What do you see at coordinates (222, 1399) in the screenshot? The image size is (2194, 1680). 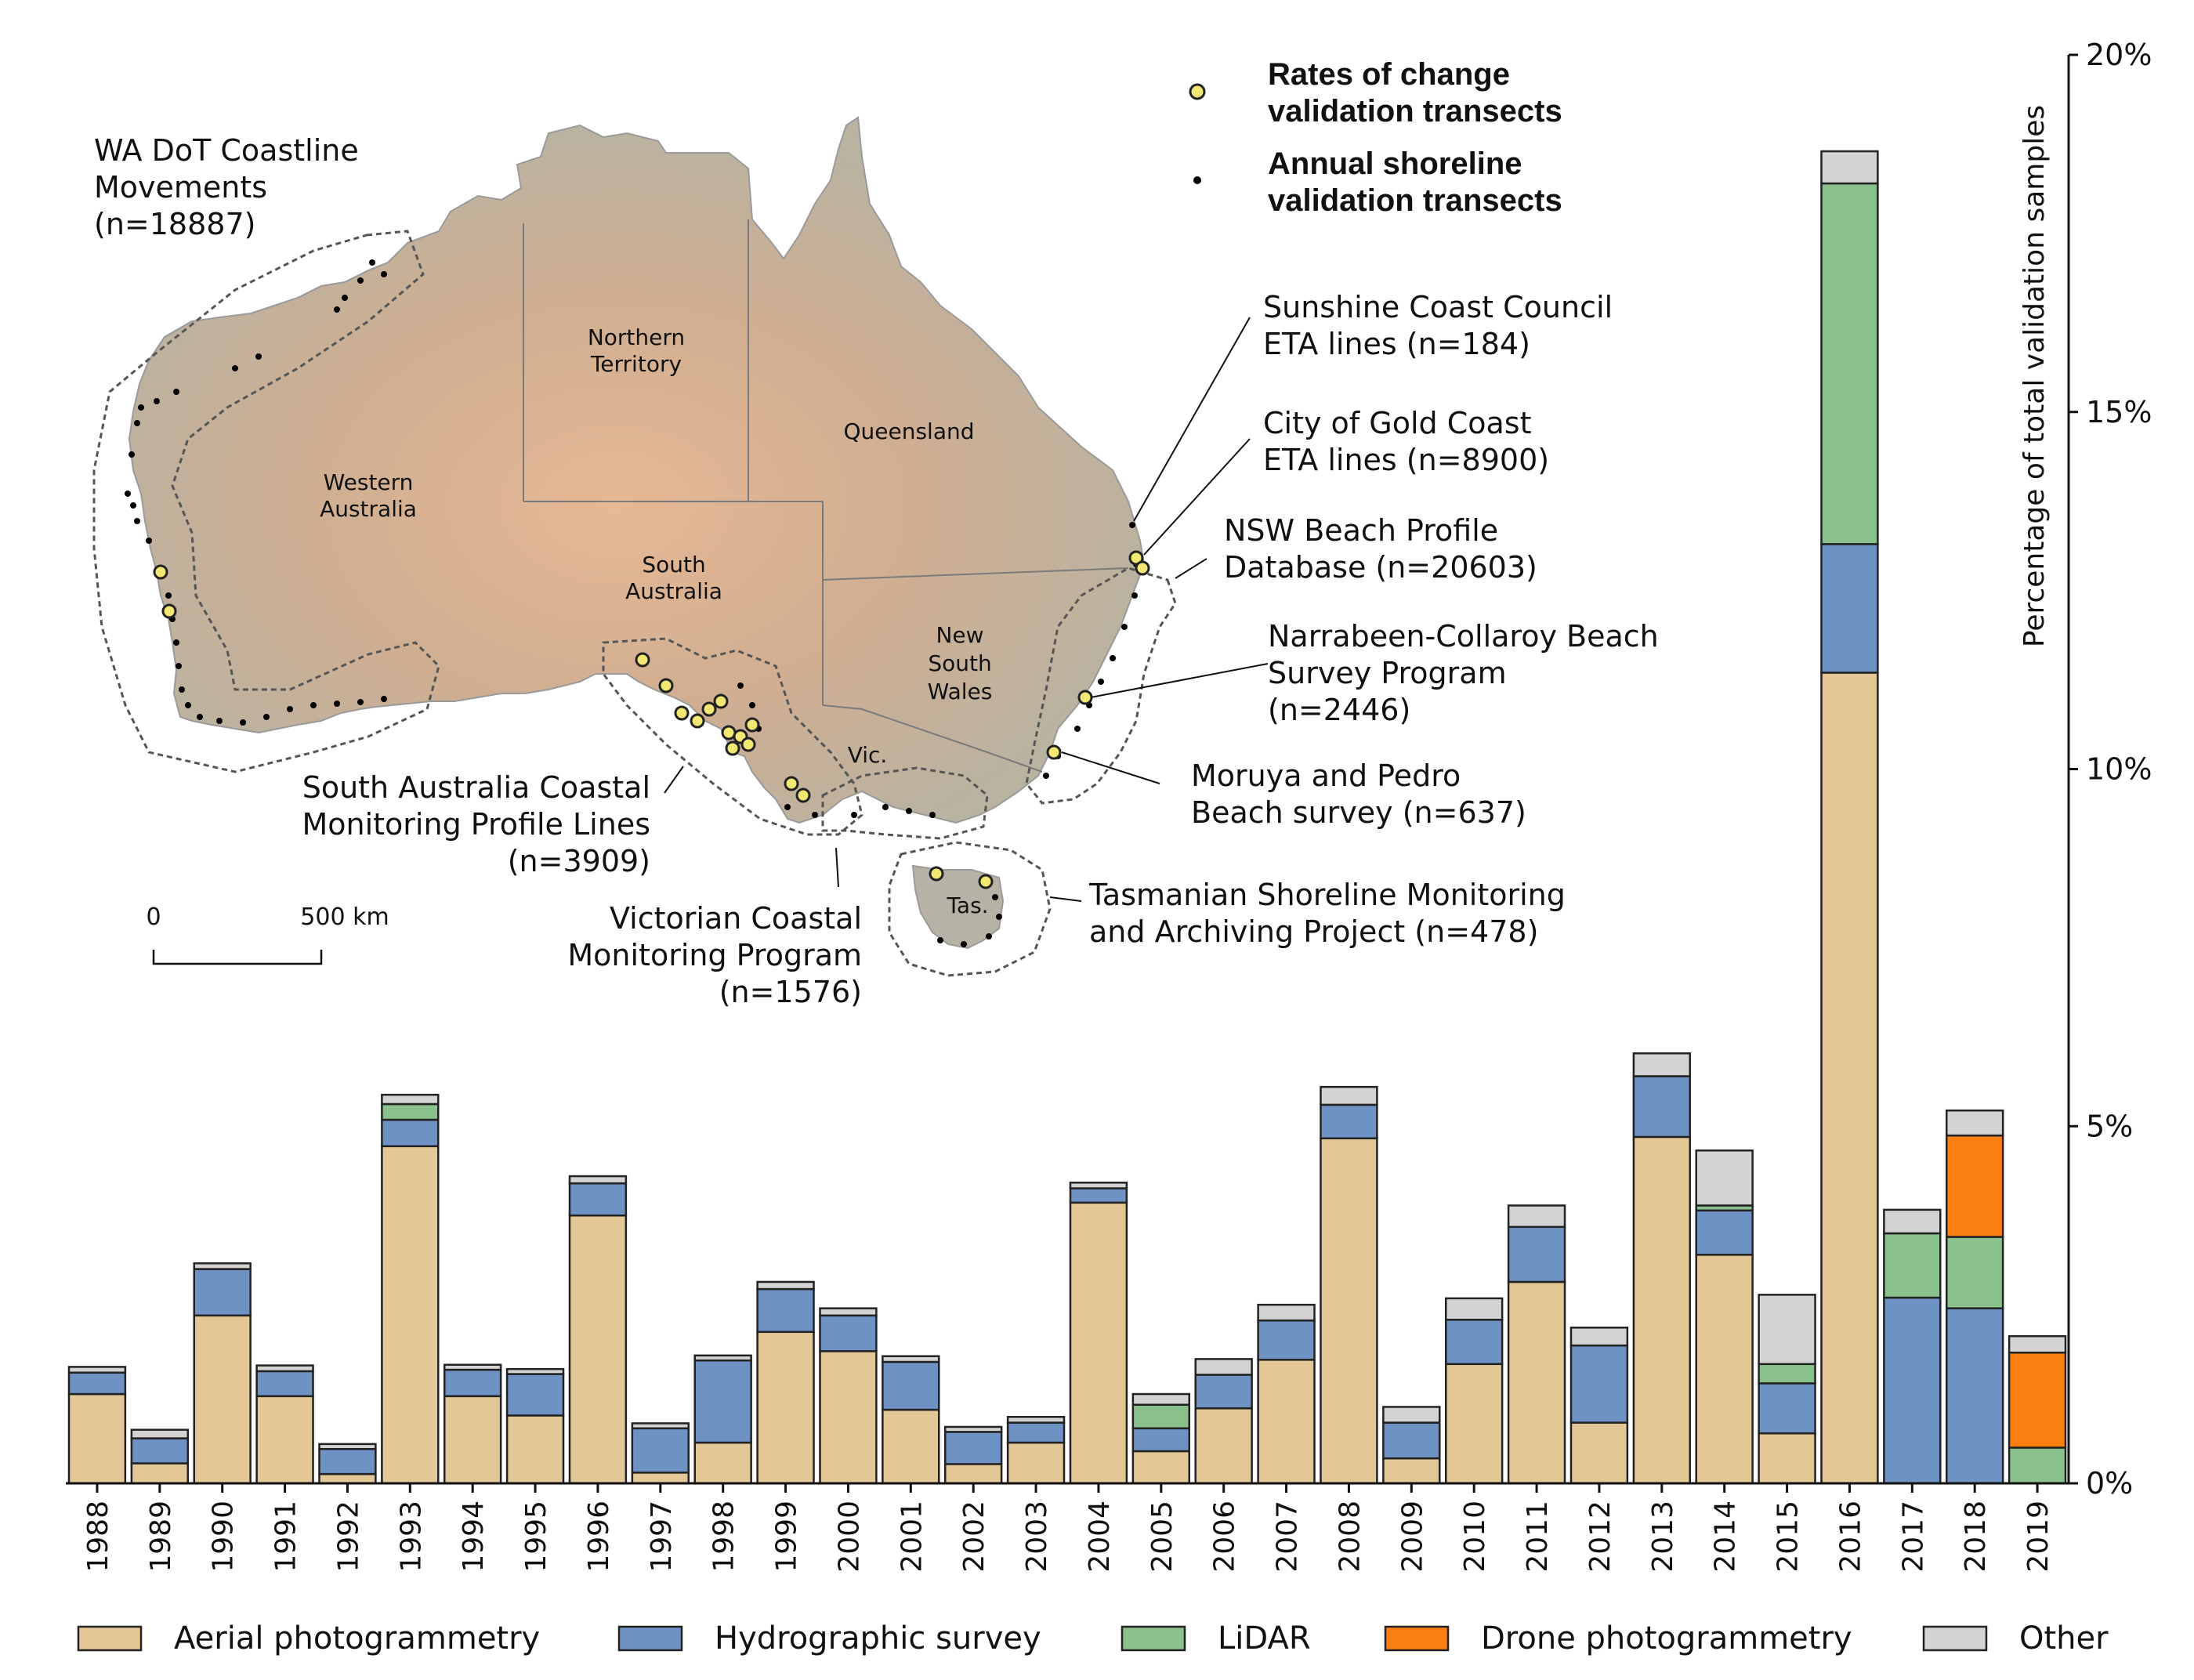 I see `bar-1990-aerial-photogrammetry` at bounding box center [222, 1399].